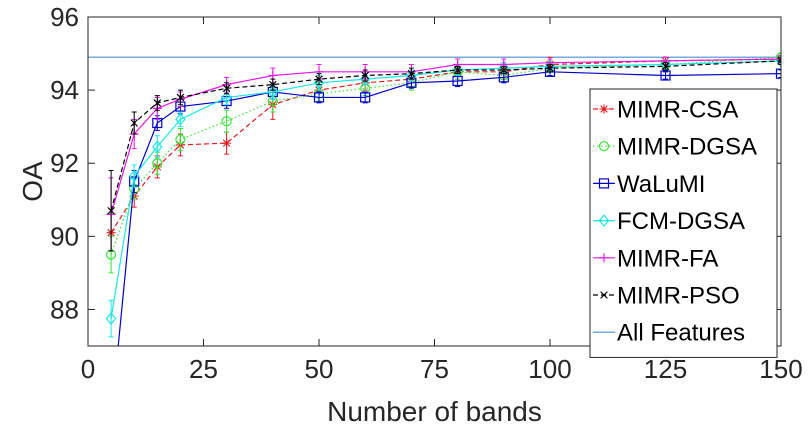  I want to click on legend-label-all-features: All Features, so click(681, 333).